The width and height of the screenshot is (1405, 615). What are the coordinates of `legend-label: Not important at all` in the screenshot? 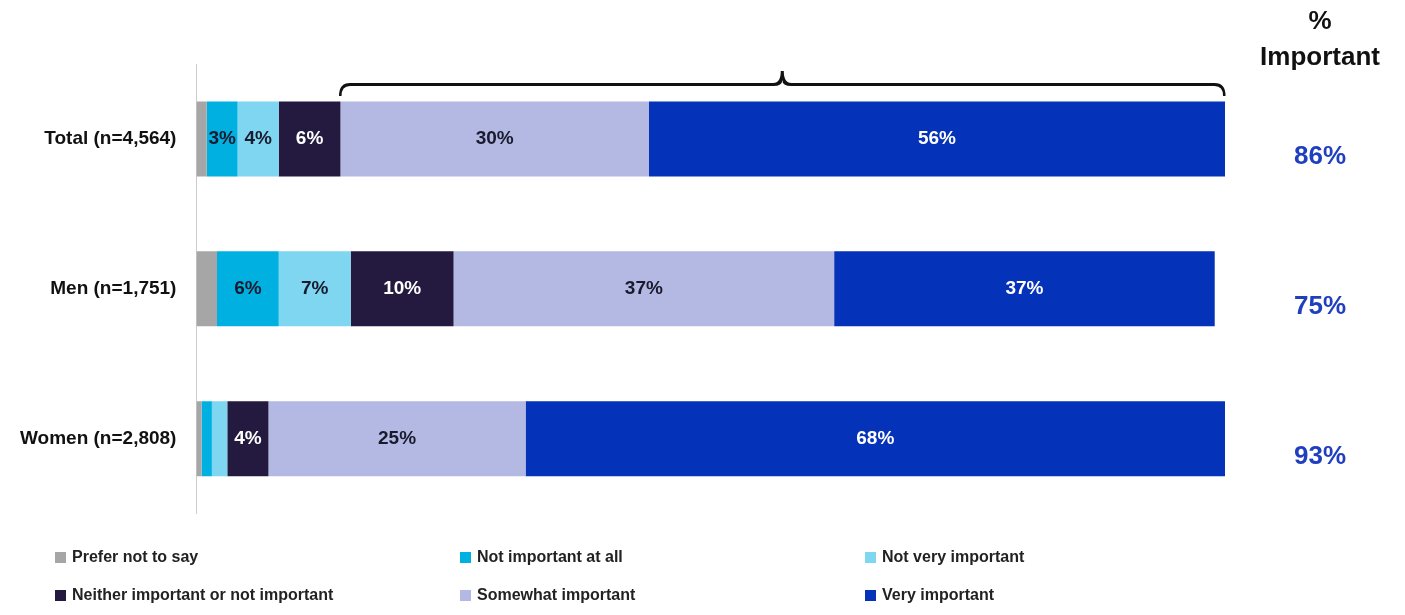 It's located at (550, 557).